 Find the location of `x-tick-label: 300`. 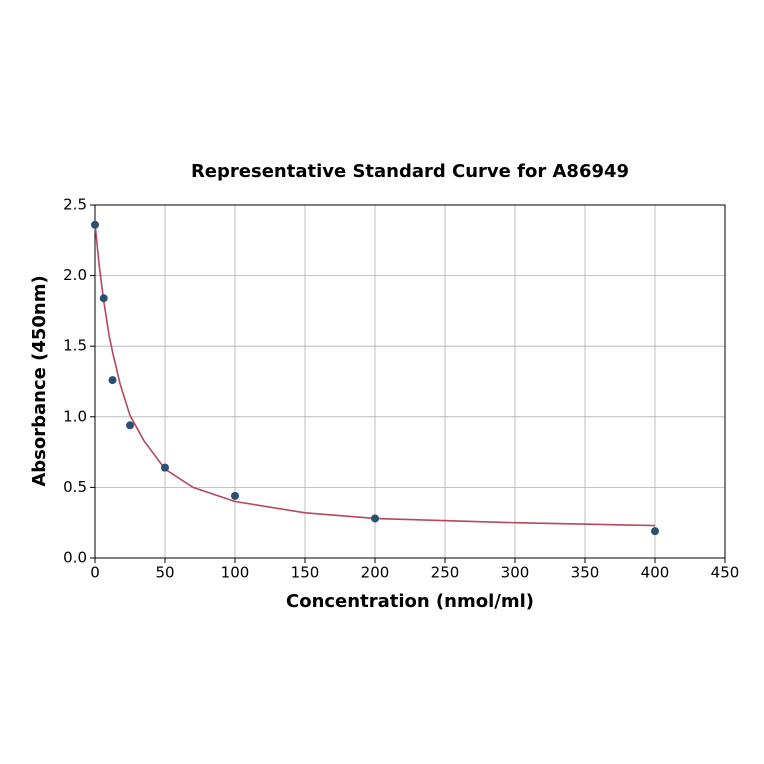

x-tick-label: 300 is located at coordinates (515, 573).